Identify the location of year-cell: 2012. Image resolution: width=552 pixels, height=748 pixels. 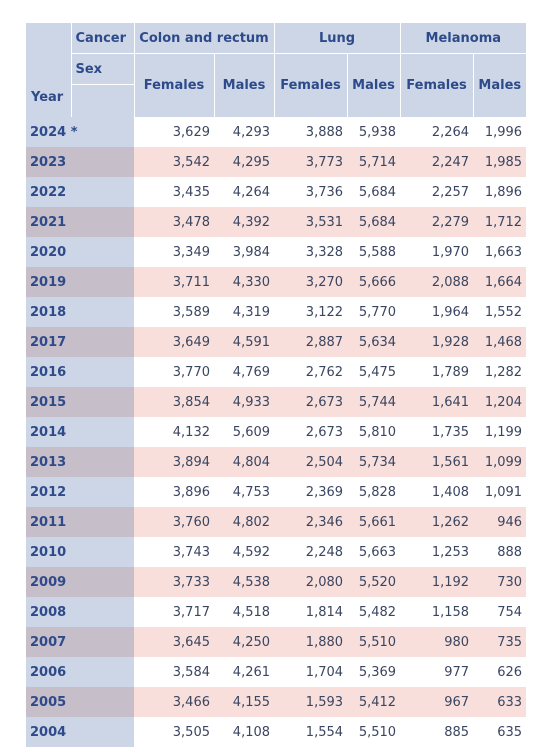
(80, 492).